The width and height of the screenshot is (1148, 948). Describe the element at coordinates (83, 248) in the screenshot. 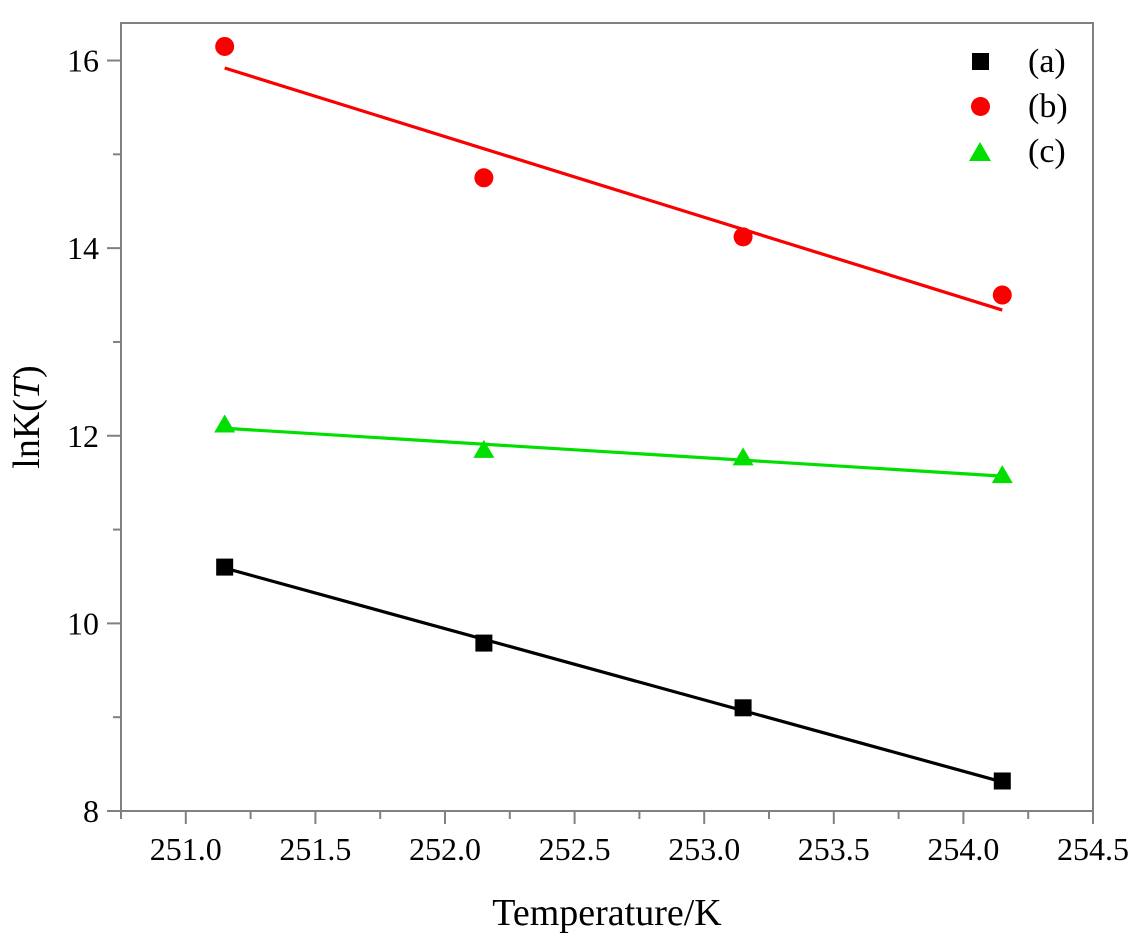

I see `y-tick-label: 14` at that location.